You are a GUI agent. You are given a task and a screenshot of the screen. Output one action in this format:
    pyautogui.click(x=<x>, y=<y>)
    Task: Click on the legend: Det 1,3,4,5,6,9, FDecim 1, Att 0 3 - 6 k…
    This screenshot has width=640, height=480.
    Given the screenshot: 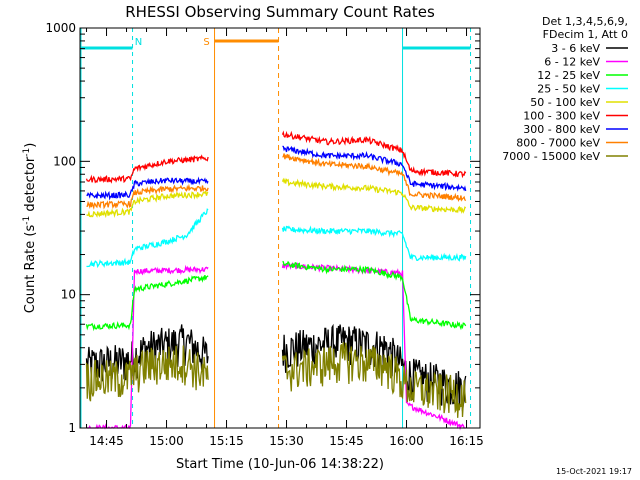 What is the action you would take?
    pyautogui.click(x=565, y=89)
    